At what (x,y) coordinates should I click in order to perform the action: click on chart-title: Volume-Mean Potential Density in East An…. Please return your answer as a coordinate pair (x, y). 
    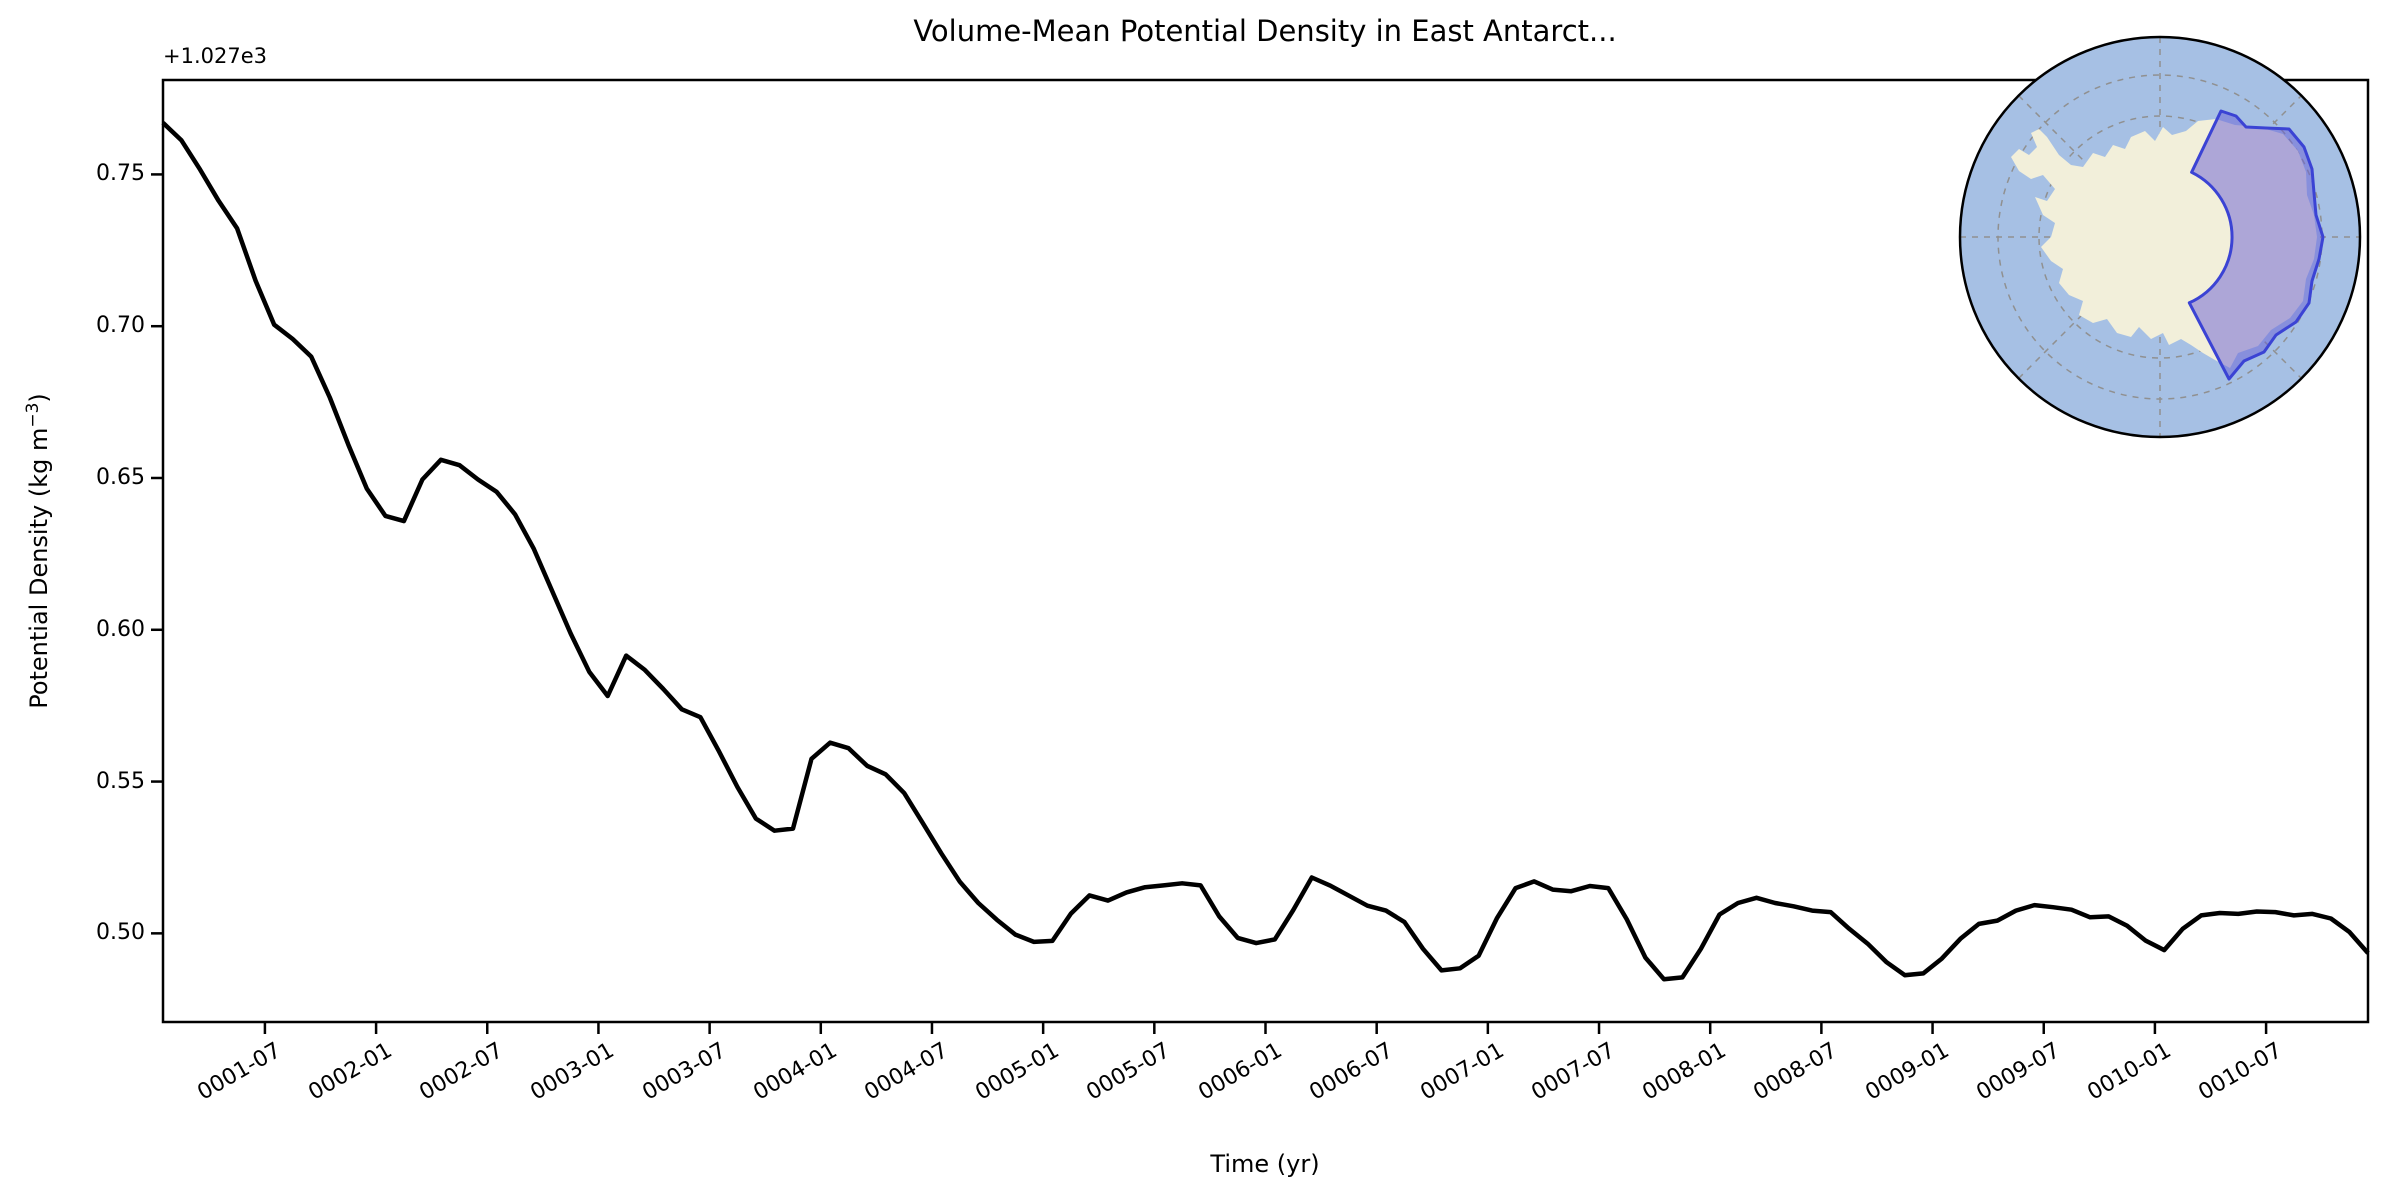
    Looking at the image, I should click on (1265, 31).